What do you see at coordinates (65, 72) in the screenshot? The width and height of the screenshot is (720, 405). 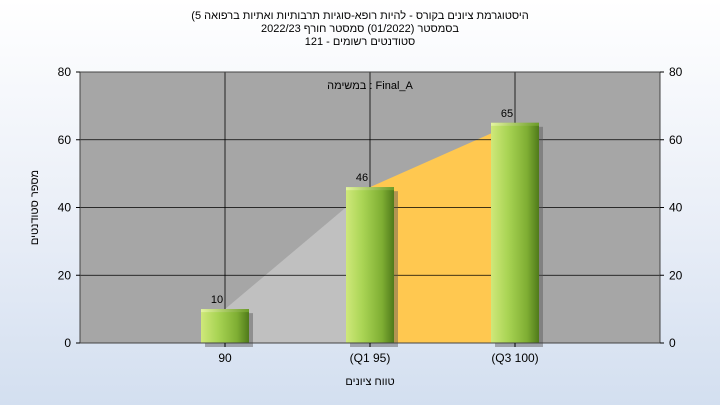 I see `y-tick-label-left-4: 80` at bounding box center [65, 72].